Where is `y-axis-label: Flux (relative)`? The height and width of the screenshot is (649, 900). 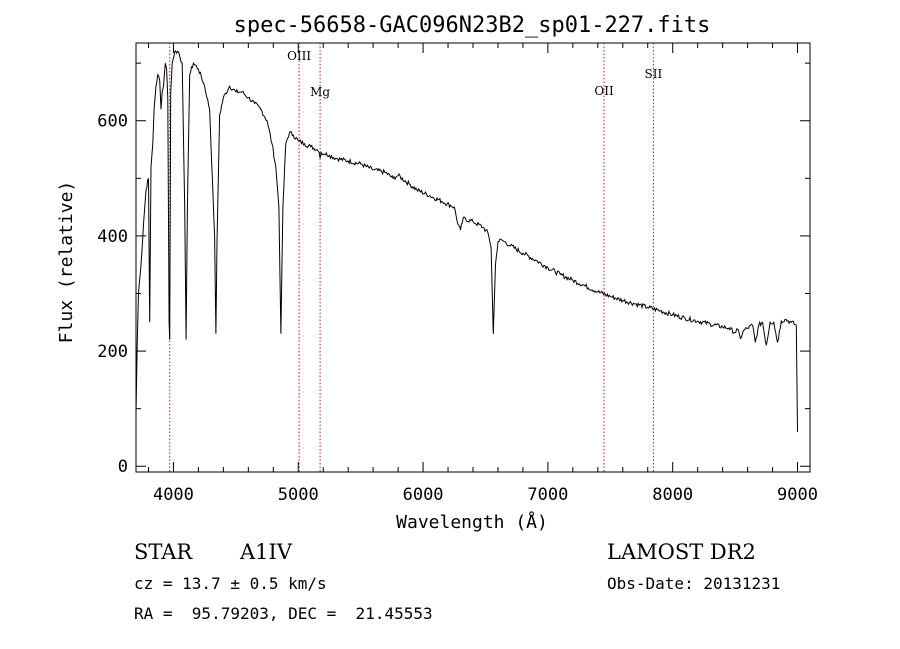 y-axis-label: Flux (relative) is located at coordinates (66, 262).